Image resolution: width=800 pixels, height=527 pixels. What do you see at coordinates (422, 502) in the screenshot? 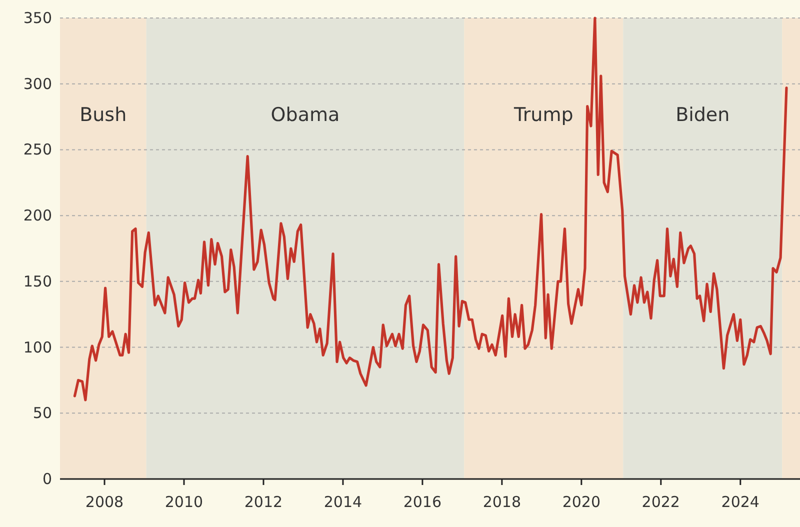
I see `x-tick-label: 2016` at bounding box center [422, 502].